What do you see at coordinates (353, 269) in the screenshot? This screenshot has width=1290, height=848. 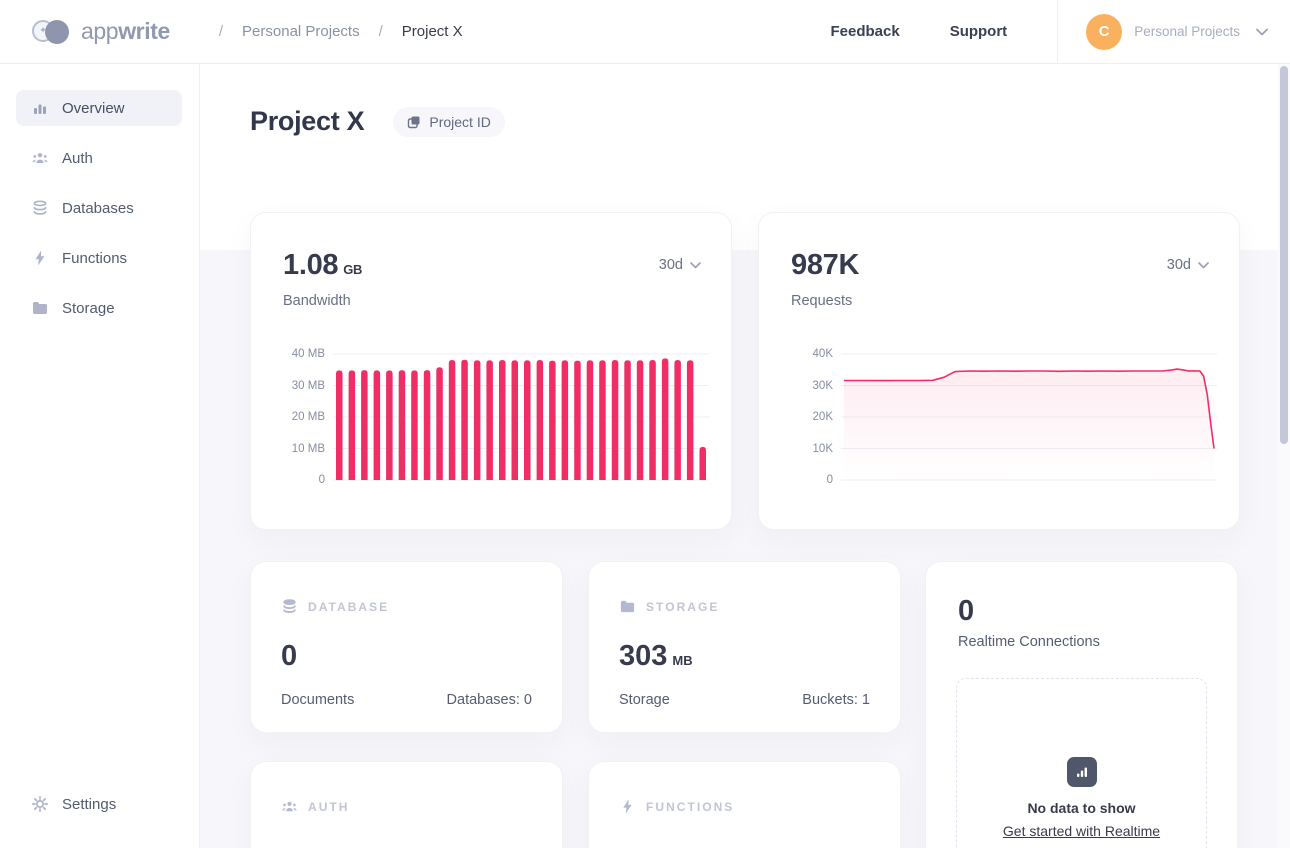 I see `bandwidth-unit: GB` at bounding box center [353, 269].